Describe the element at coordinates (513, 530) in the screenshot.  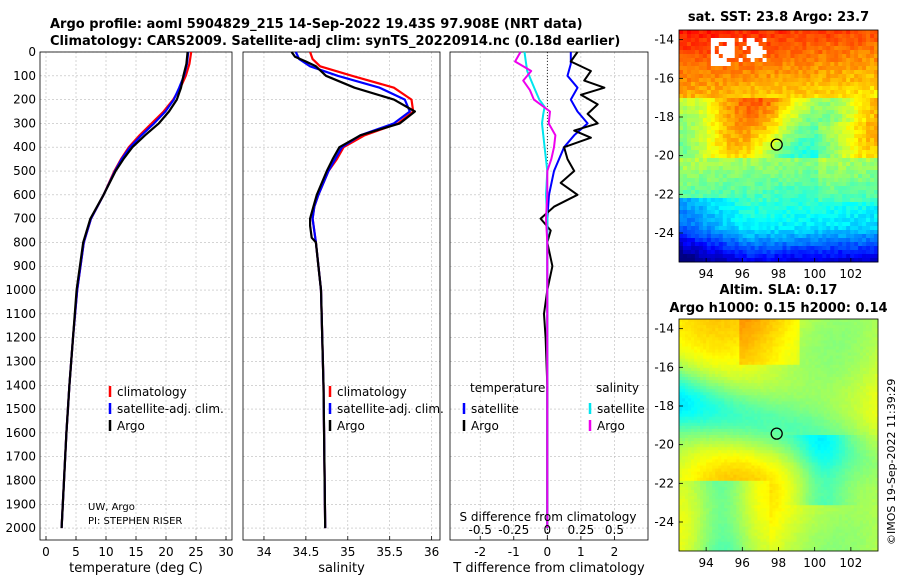
I see `salinity-diff-tick-label: -0.25` at that location.